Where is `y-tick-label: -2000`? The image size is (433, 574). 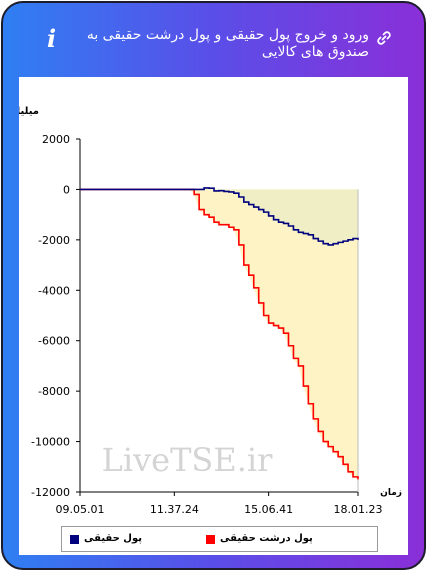
y-tick-label: -2000 is located at coordinates (54, 240).